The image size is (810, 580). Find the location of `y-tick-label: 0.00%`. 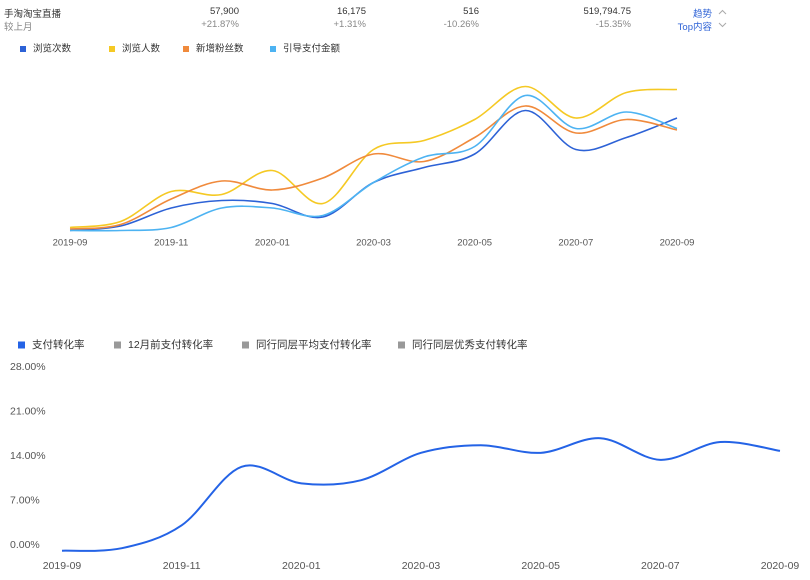

y-tick-label: 0.00% is located at coordinates (25, 545).